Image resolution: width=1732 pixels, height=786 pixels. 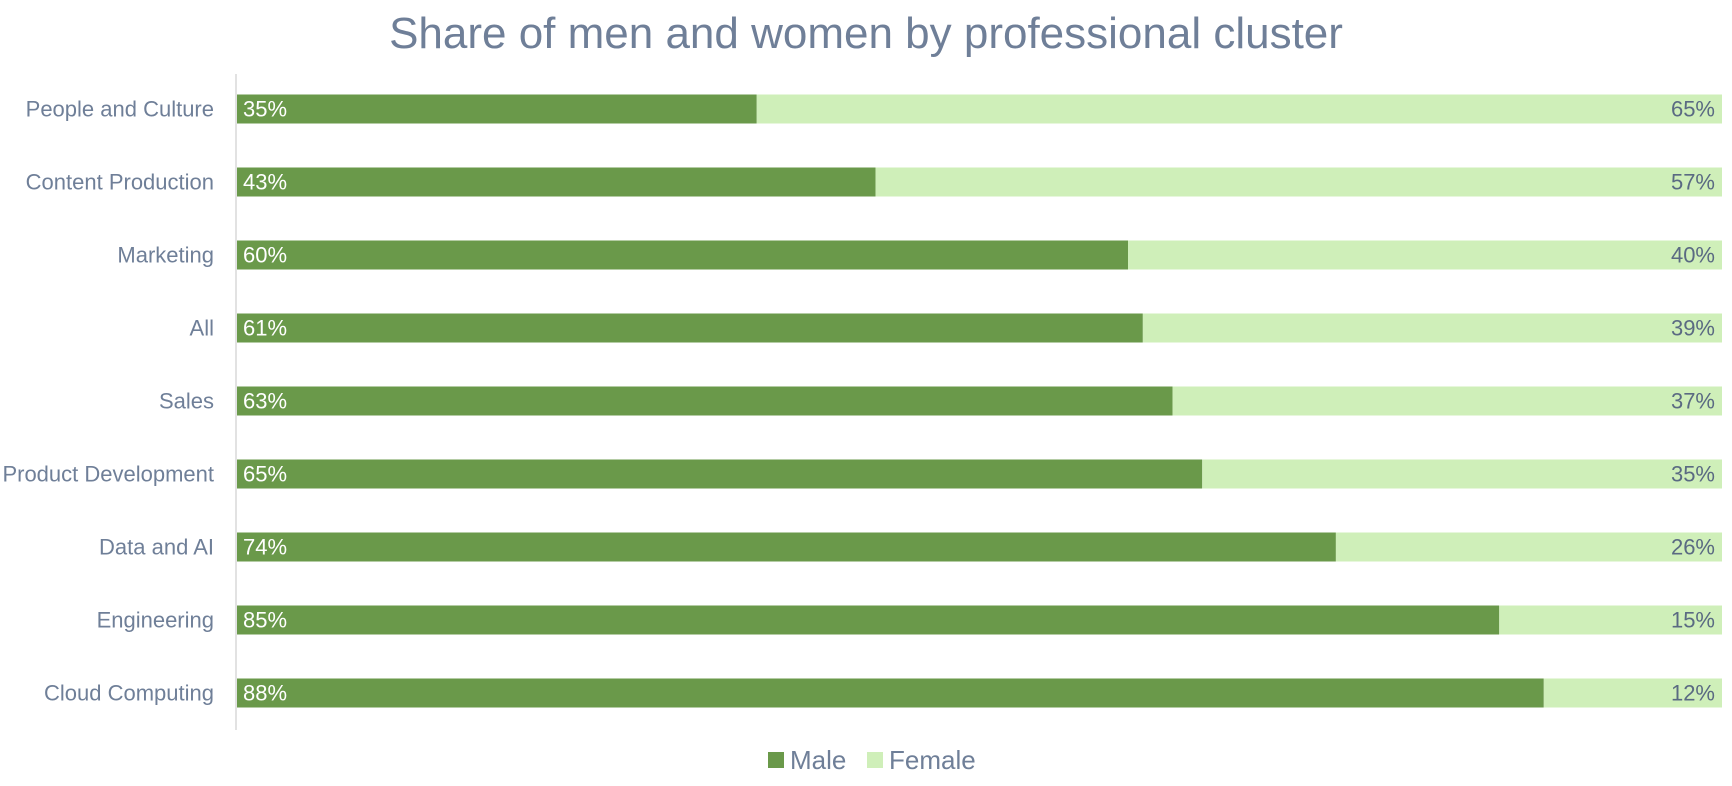 I want to click on data-label-male-data-and-ai: 74%, so click(x=265, y=547).